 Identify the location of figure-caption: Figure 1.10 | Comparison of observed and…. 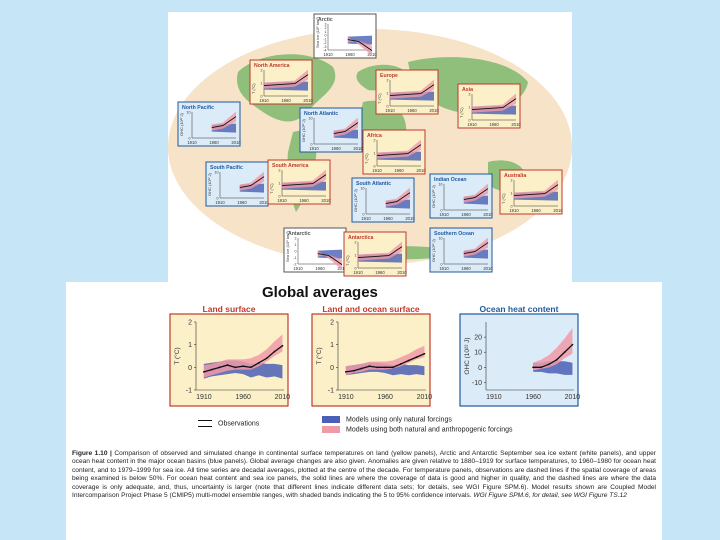
(364, 475).